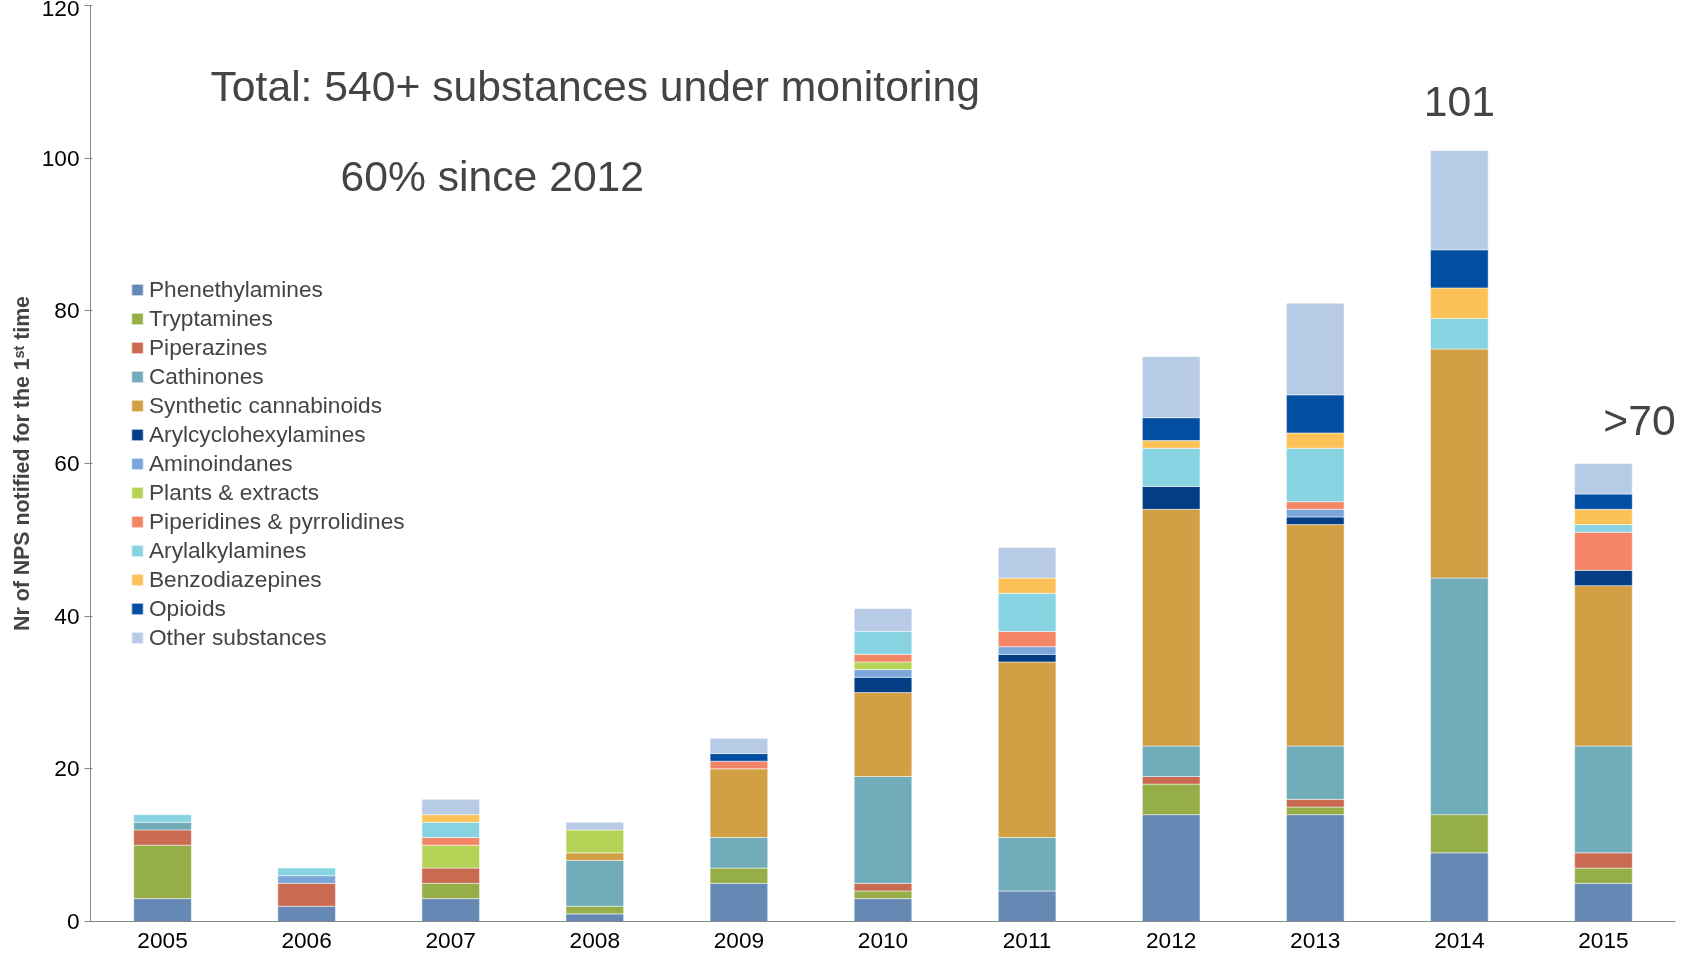 The height and width of the screenshot is (970, 1694). Describe the element at coordinates (67, 310) in the screenshot. I see `y-tick-label: 80` at that location.